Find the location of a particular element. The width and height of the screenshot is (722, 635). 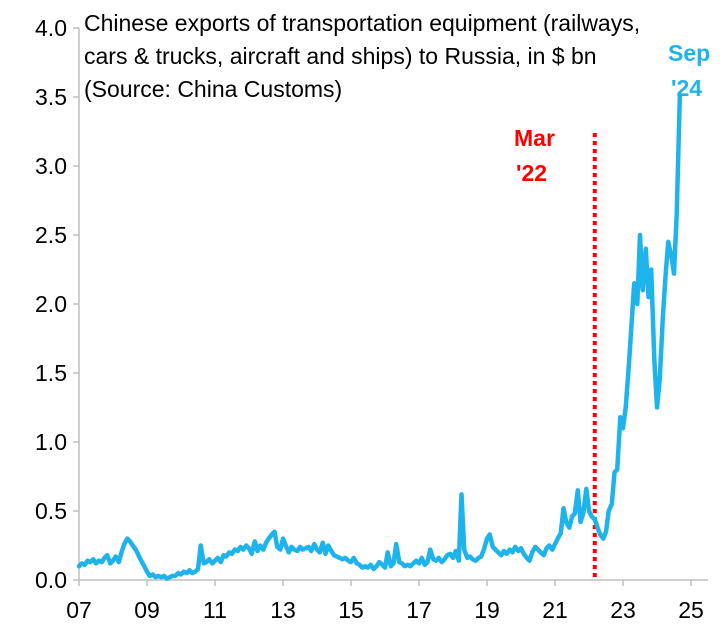

y-tick-label: 2.5 is located at coordinates (51, 235).